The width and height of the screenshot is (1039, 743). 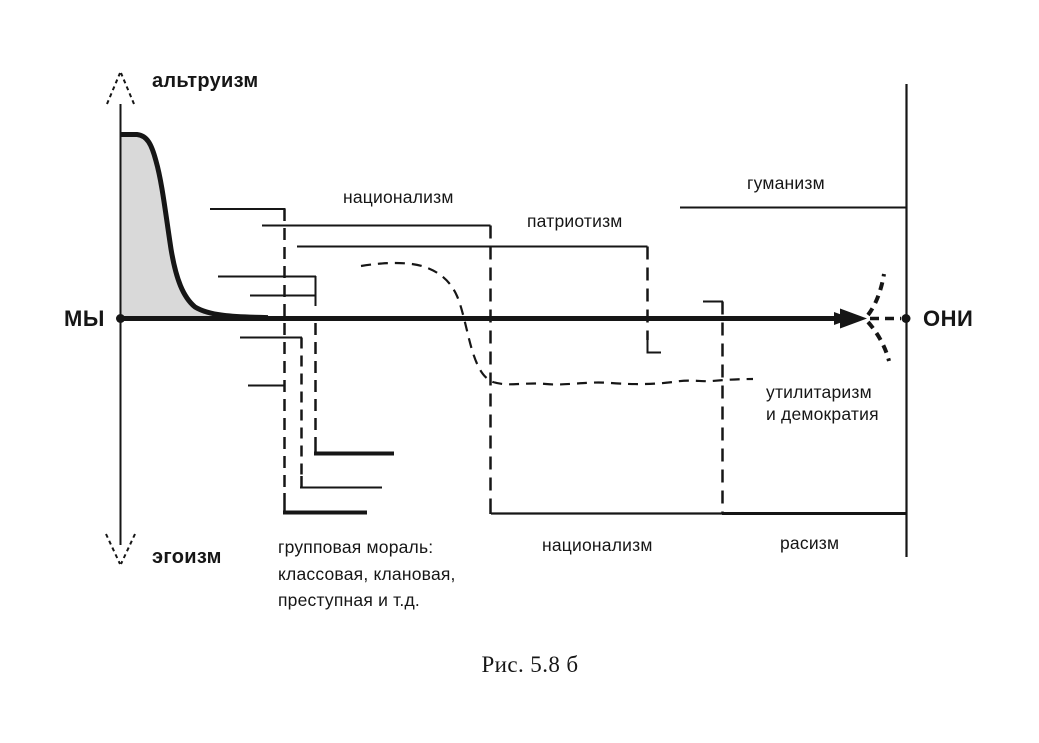 I want to click on zone-label-utilitarianism-line2: и демократия, so click(x=822, y=414).